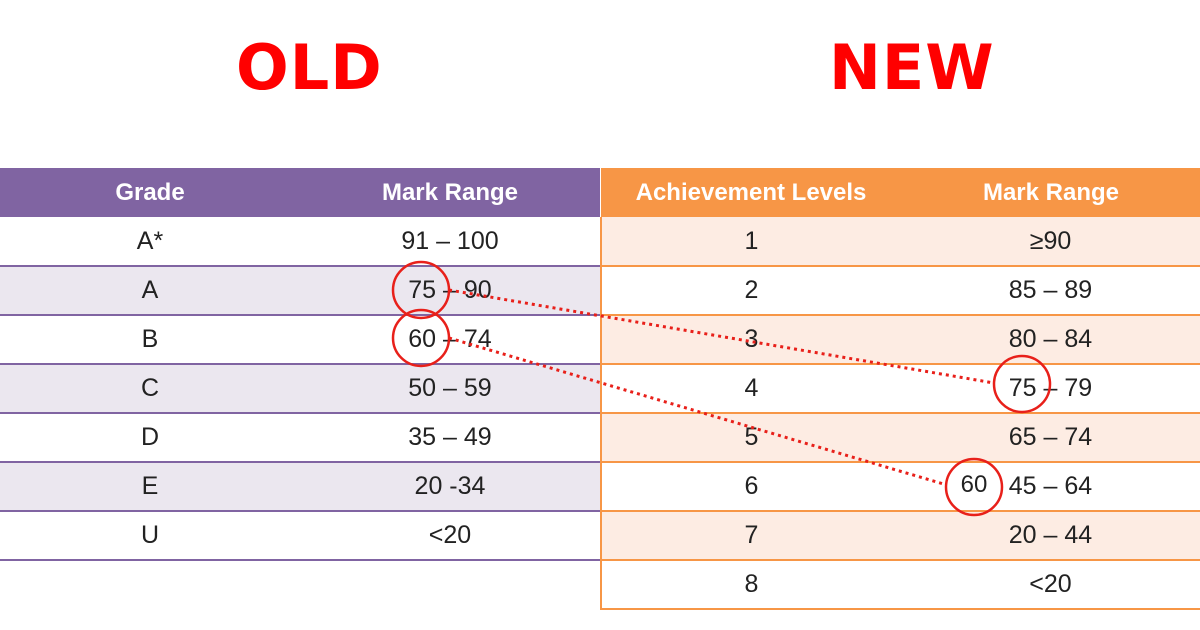 The width and height of the screenshot is (1200, 630). I want to click on new-range-cell: 75 – 79, so click(1050, 389).